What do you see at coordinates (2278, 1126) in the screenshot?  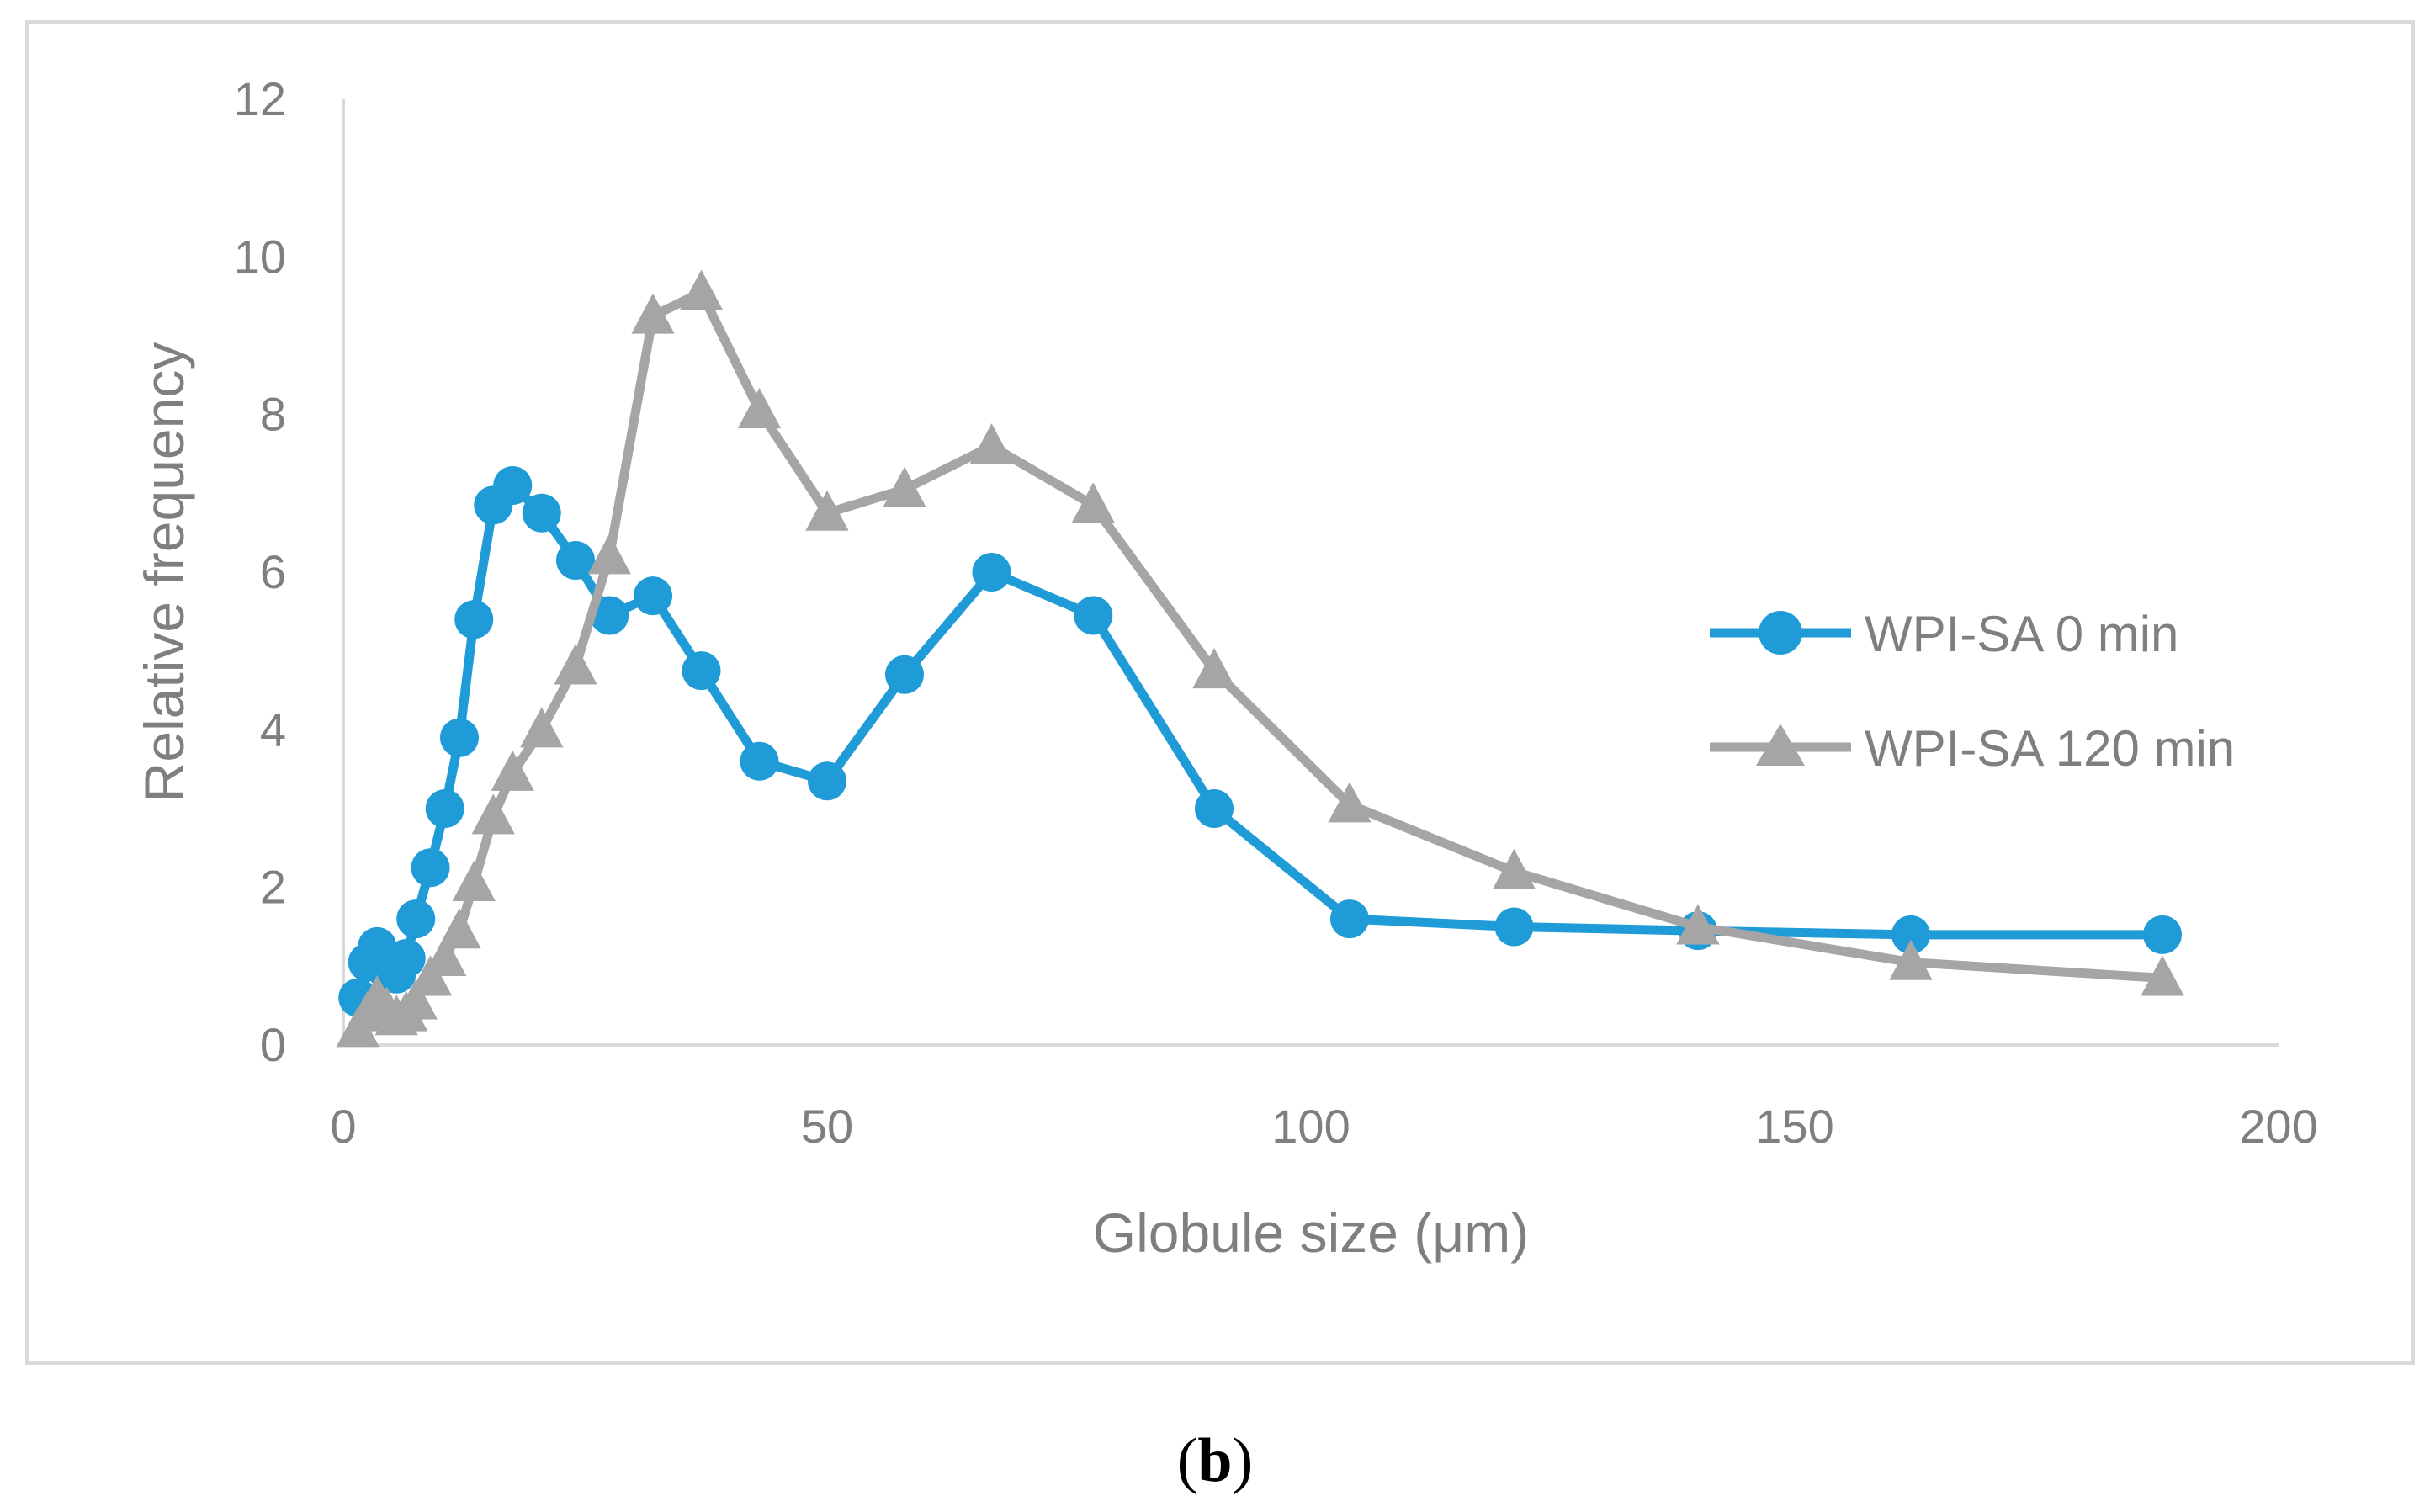 I see `x-tick-label: 200` at bounding box center [2278, 1126].